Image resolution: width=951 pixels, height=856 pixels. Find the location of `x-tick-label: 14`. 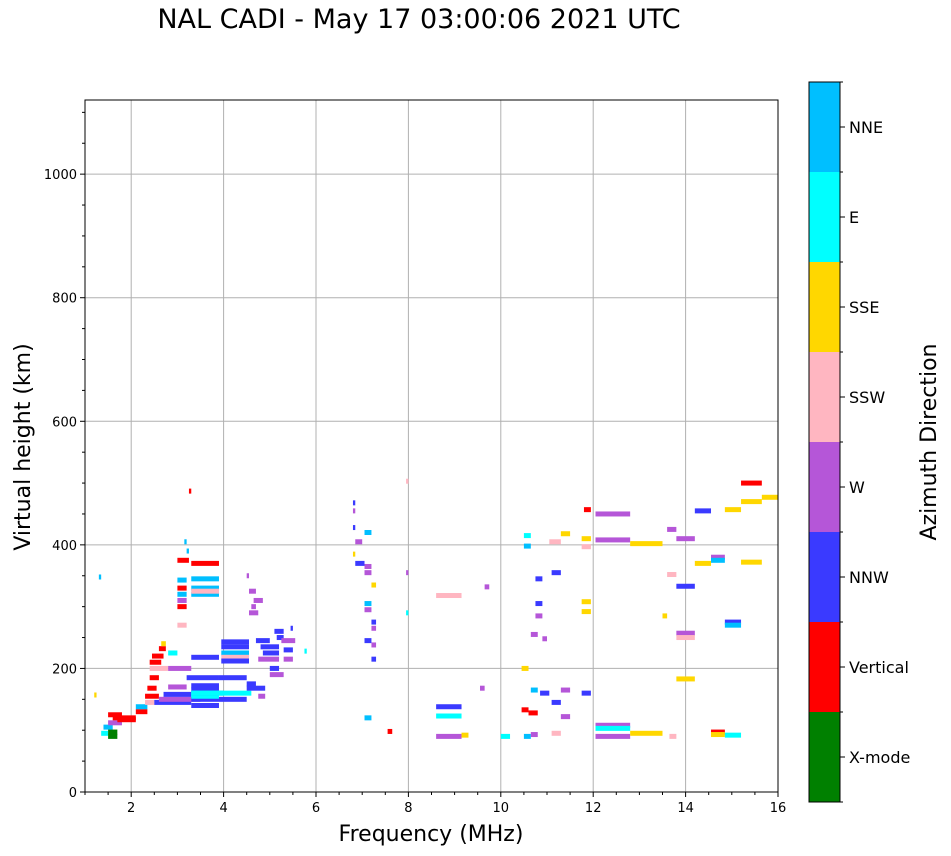

x-tick-label: 14 is located at coordinates (685, 808).